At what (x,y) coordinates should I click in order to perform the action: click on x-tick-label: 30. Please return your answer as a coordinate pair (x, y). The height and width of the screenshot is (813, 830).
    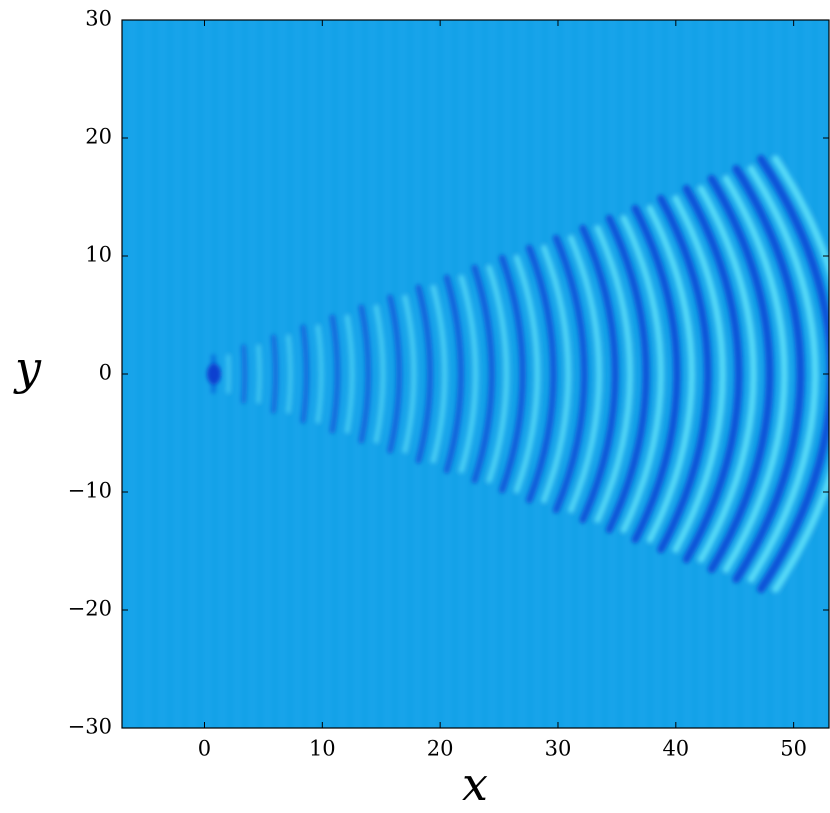
    Looking at the image, I should click on (558, 749).